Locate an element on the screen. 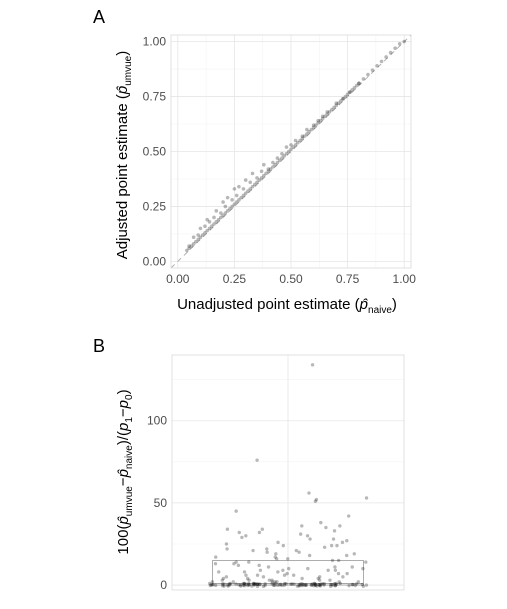  y-tick-label: 50 is located at coordinates (161, 503).